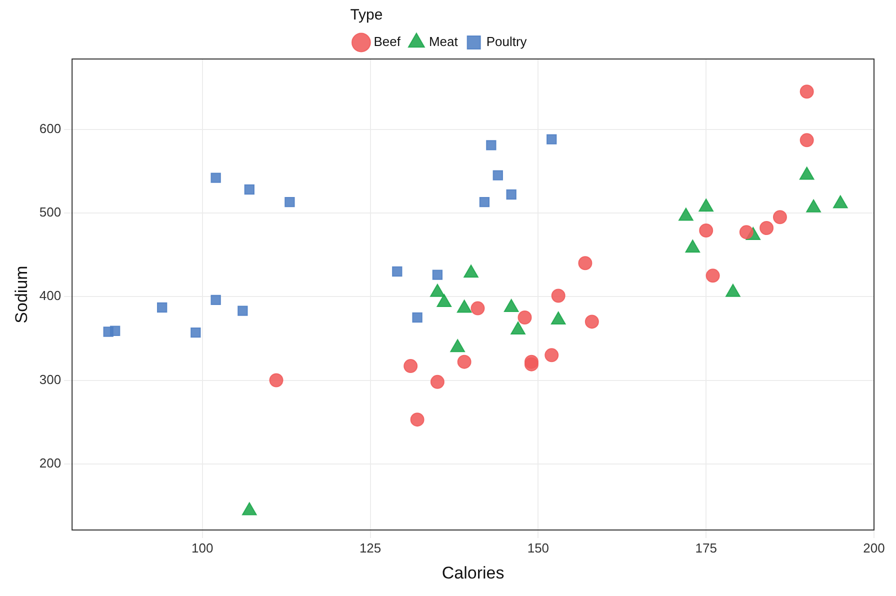 This screenshot has width=896, height=596. Describe the element at coordinates (874, 548) in the screenshot. I see `x-tick-label: 200` at that location.